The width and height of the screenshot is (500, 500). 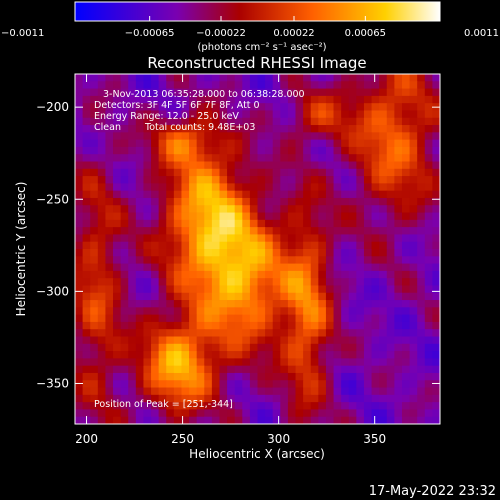 What do you see at coordinates (52, 199) in the screenshot?
I see `y-tick-label: −250` at bounding box center [52, 199].